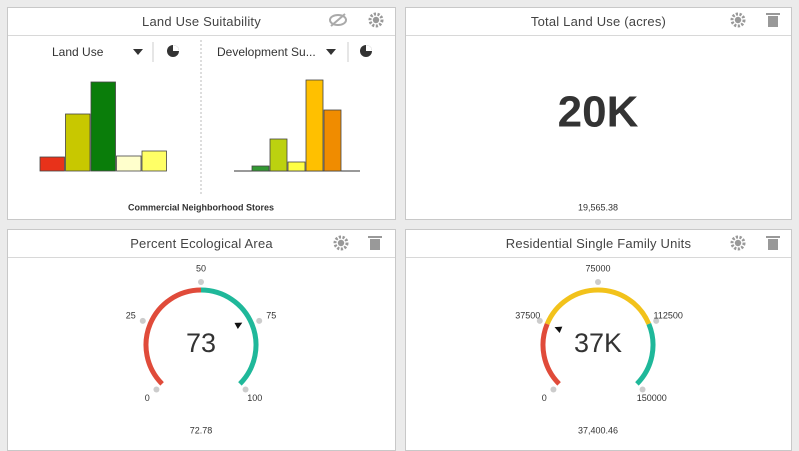 The width and height of the screenshot is (799, 451). I want to click on gauge-exact-value: 37,400.46, so click(598, 430).